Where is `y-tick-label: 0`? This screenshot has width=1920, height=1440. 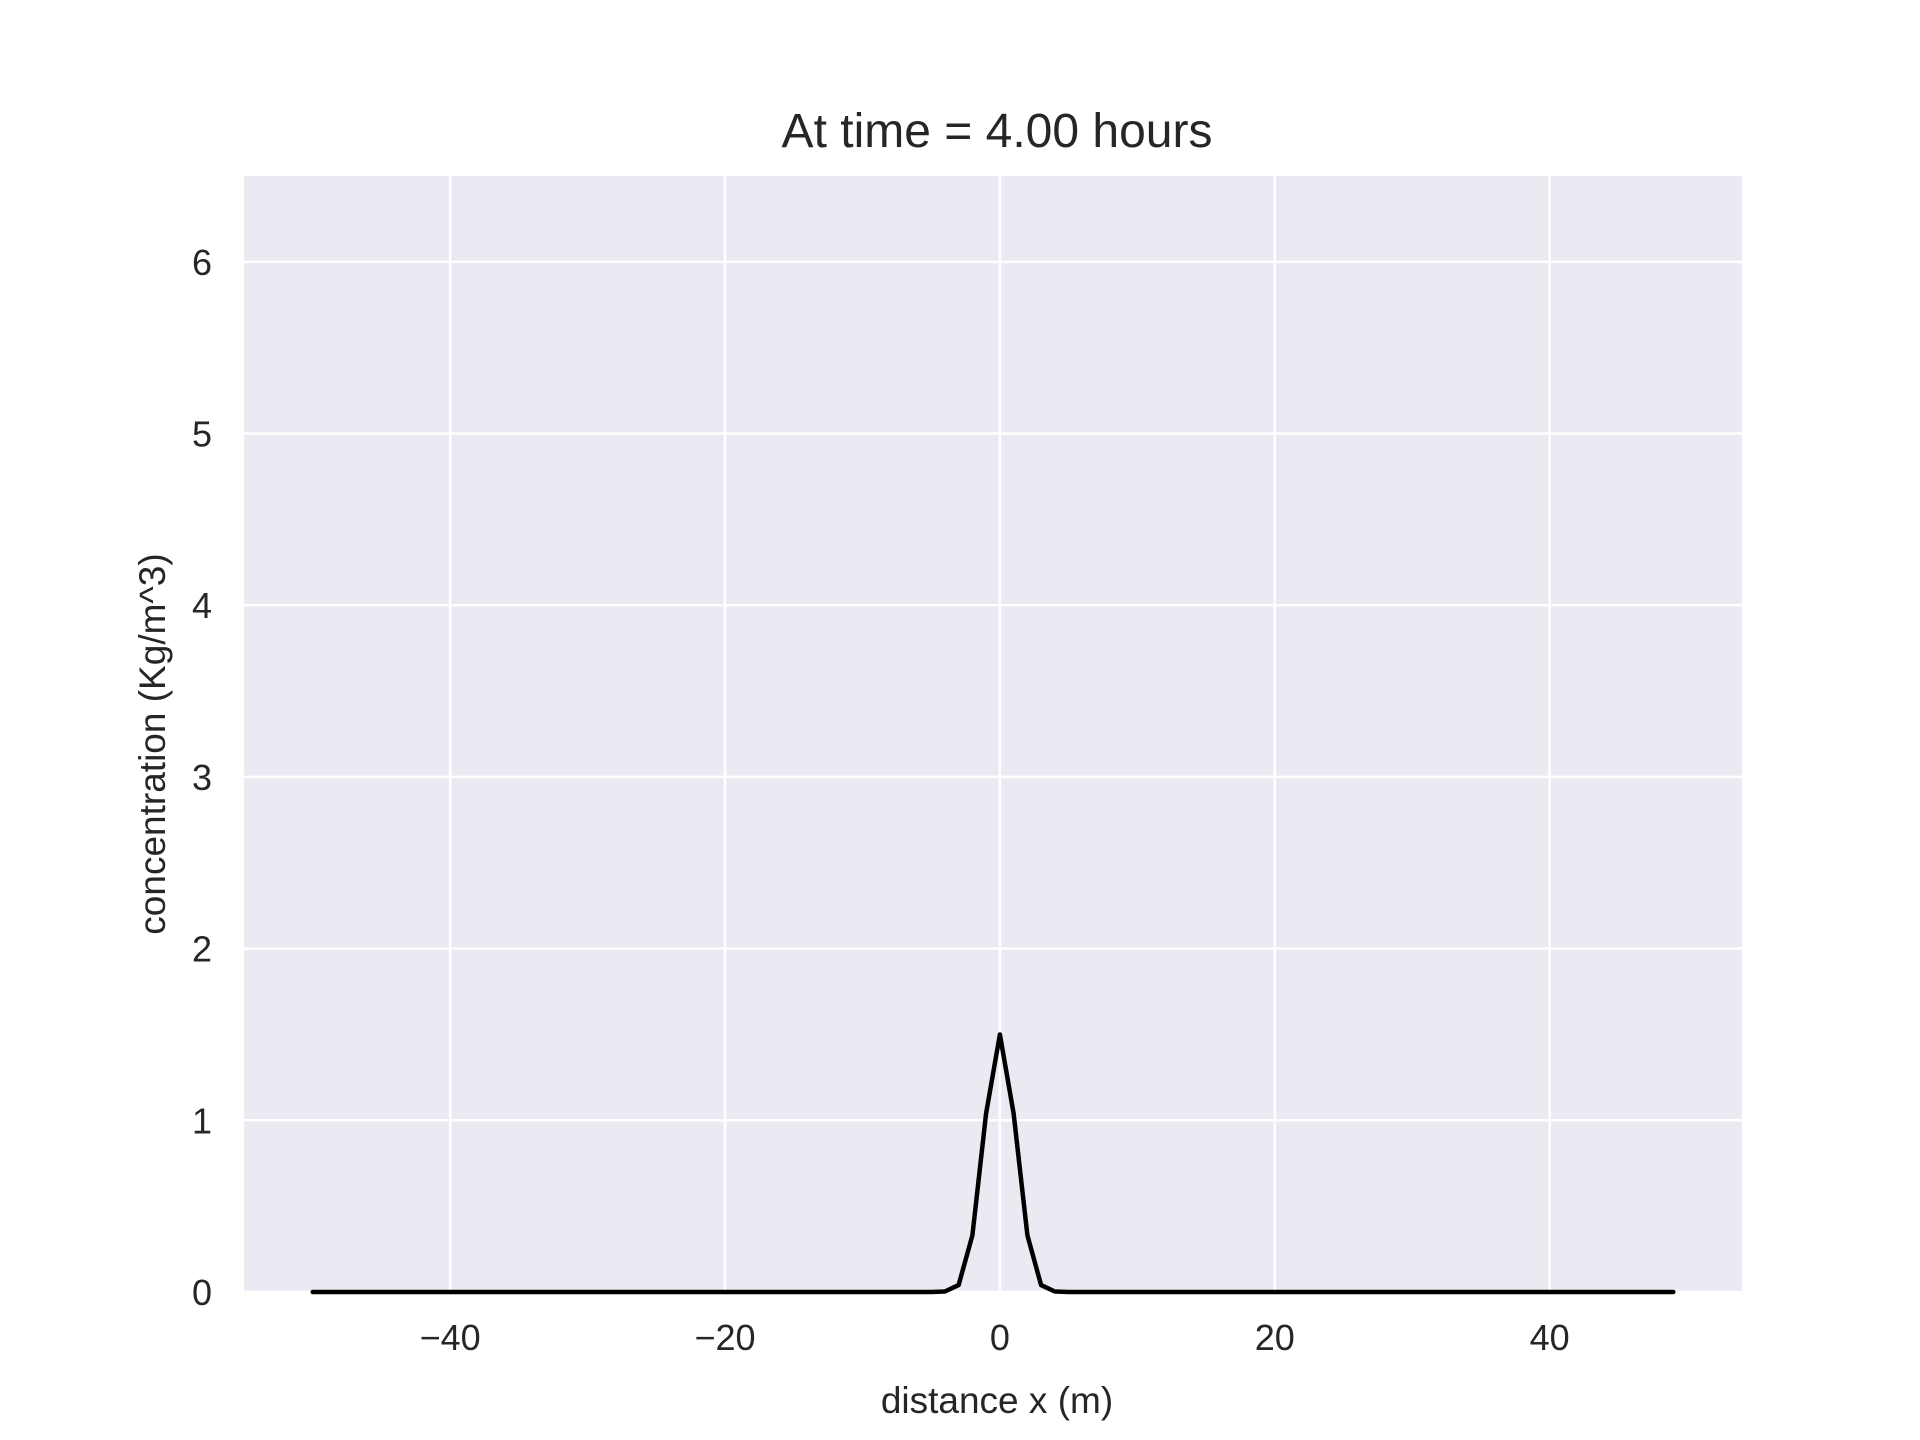
y-tick-label: 0 is located at coordinates (202, 1292).